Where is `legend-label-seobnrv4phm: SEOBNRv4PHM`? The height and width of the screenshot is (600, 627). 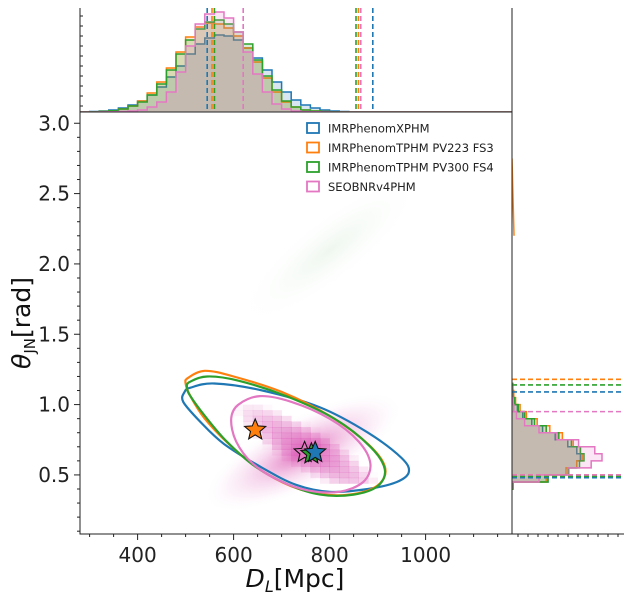 legend-label-seobnrv4phm: SEOBNRv4PHM is located at coordinates (372, 187).